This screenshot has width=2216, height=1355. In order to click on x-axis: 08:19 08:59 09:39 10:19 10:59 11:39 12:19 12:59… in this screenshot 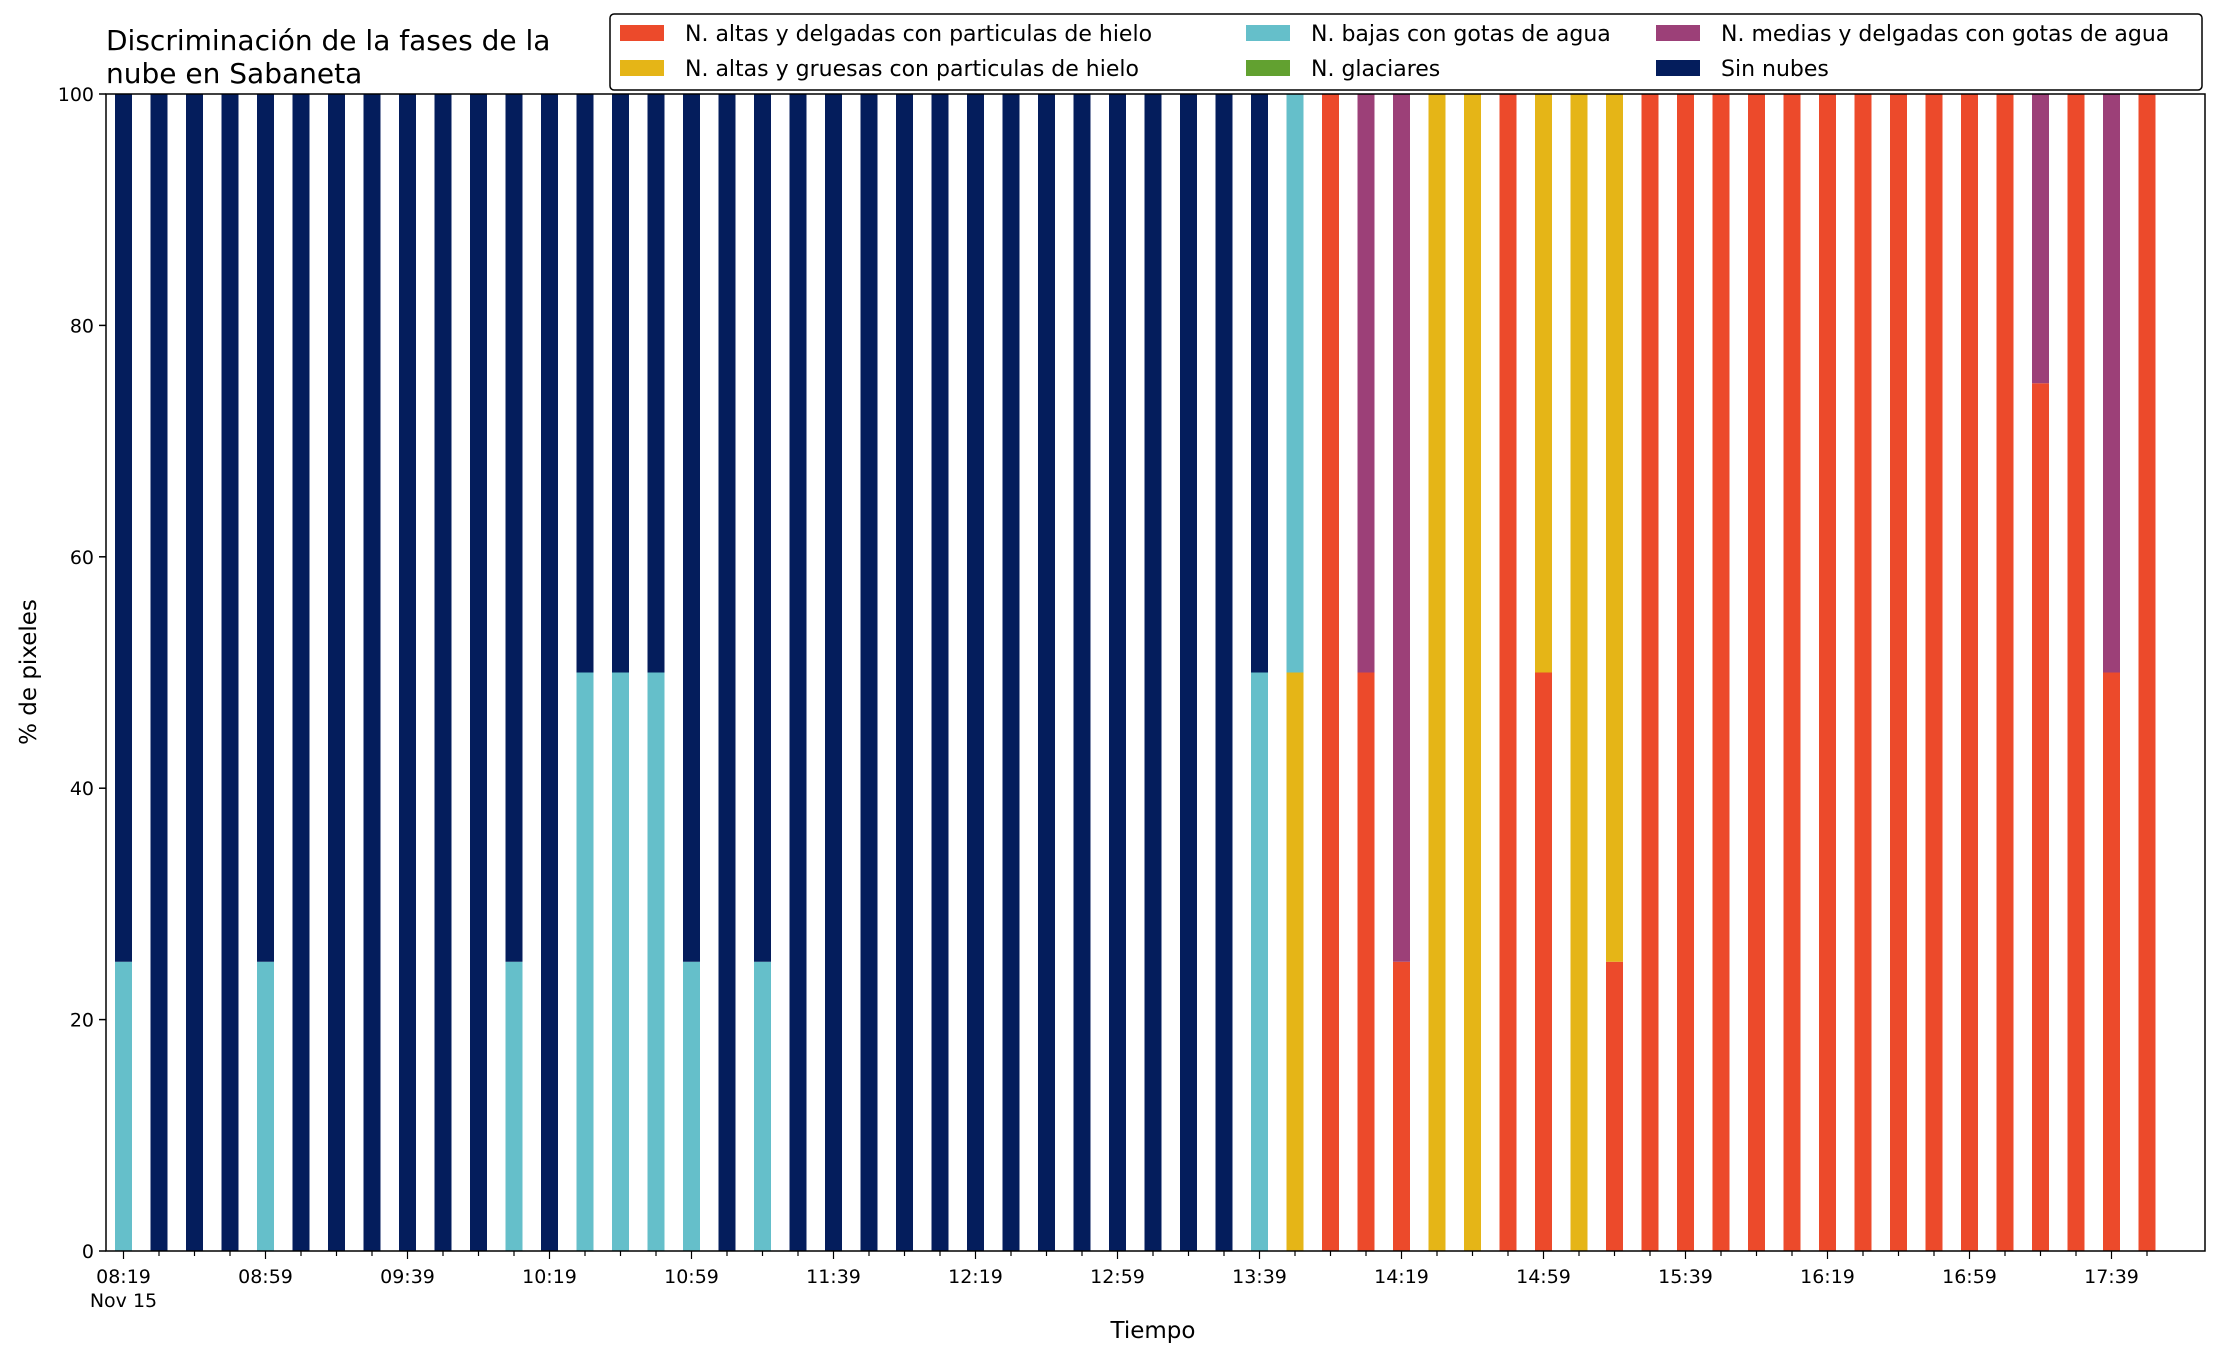, I will do `click(1119, 1281)`.